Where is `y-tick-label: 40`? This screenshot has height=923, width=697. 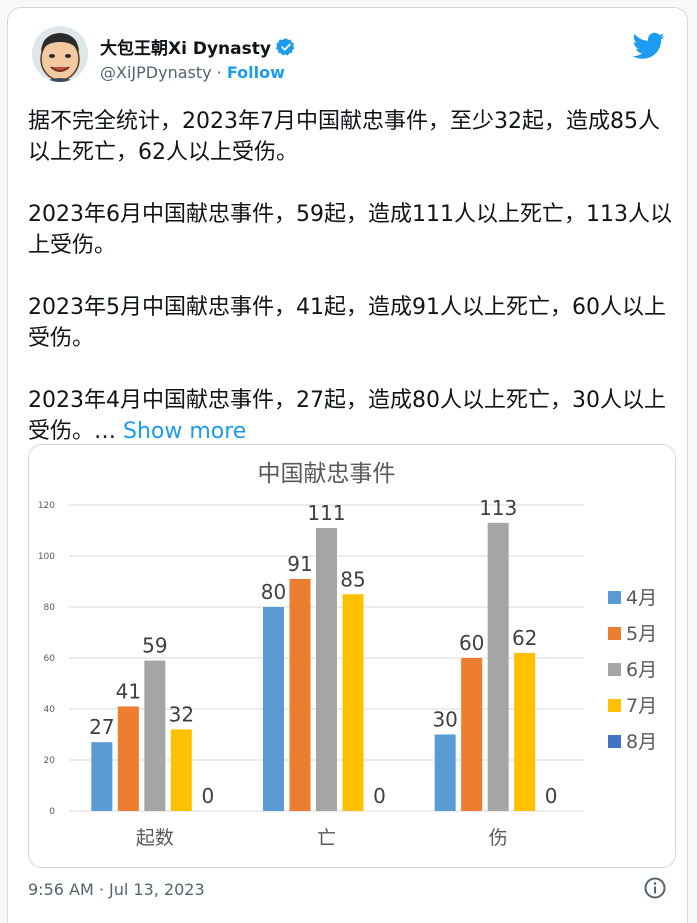 y-tick-label: 40 is located at coordinates (50, 710).